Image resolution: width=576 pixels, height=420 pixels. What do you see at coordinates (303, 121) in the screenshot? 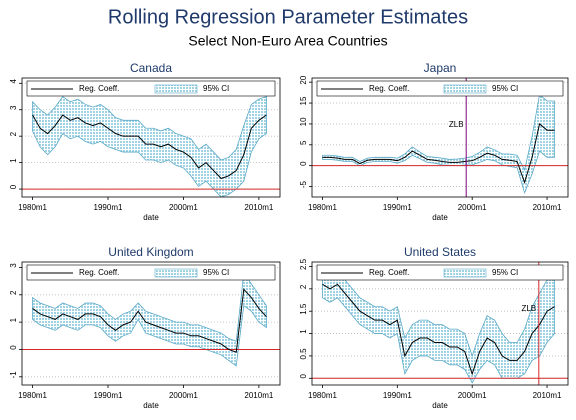
I see `y-tick-label: 10` at bounding box center [303, 121].